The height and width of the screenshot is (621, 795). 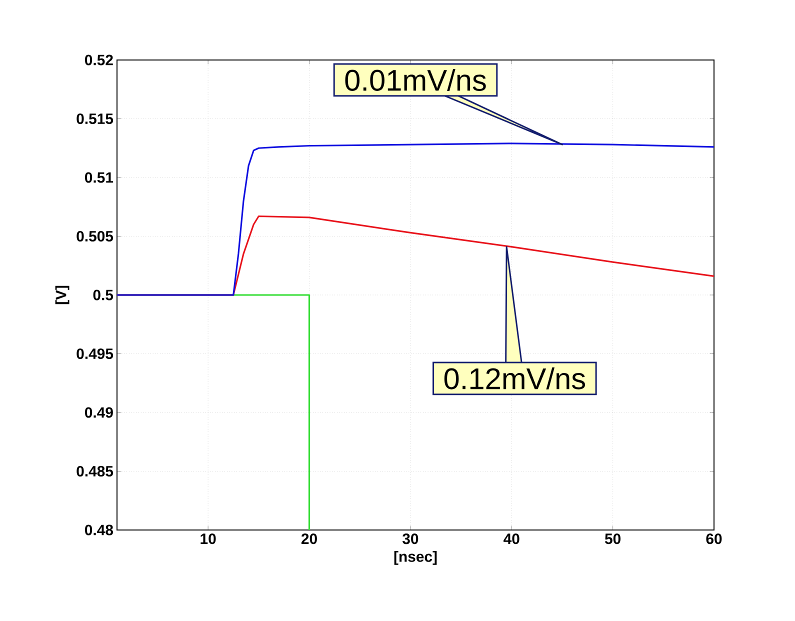 I want to click on y-tick-label: 0.505, so click(x=95, y=236).